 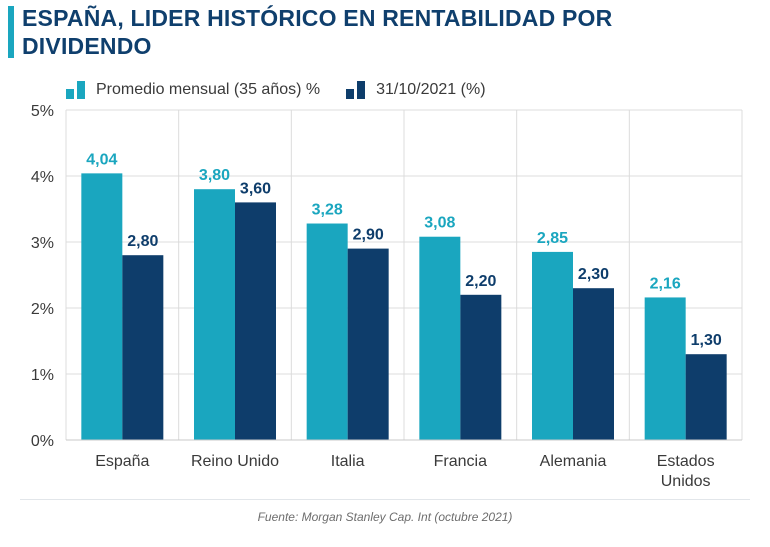 I want to click on bar-value-label: 2,20, so click(x=480, y=281).